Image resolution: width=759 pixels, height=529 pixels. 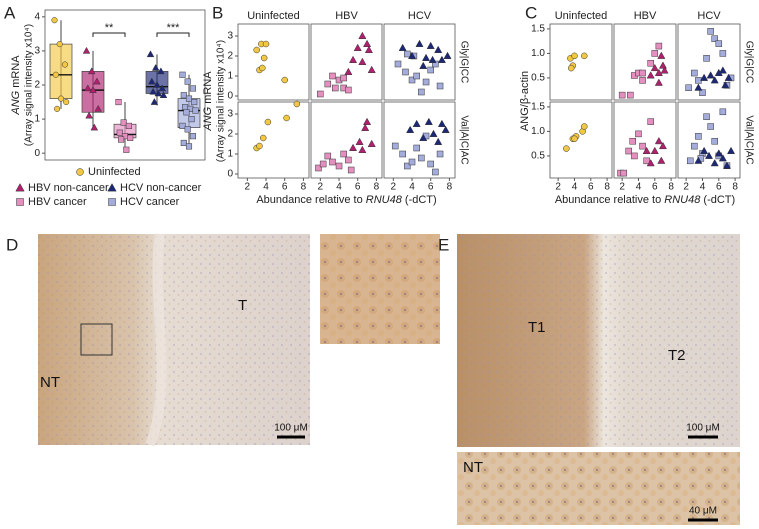 What do you see at coordinates (230, 174) in the screenshot?
I see `y-tick-label: 0` at bounding box center [230, 174].